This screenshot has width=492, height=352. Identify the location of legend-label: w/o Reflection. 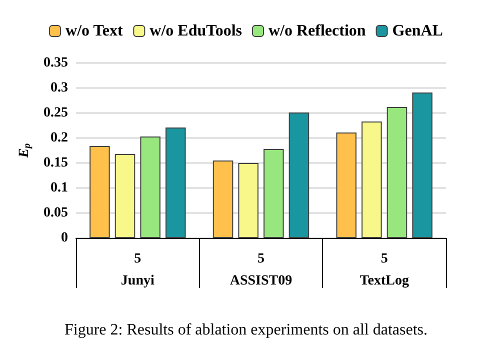
(317, 31).